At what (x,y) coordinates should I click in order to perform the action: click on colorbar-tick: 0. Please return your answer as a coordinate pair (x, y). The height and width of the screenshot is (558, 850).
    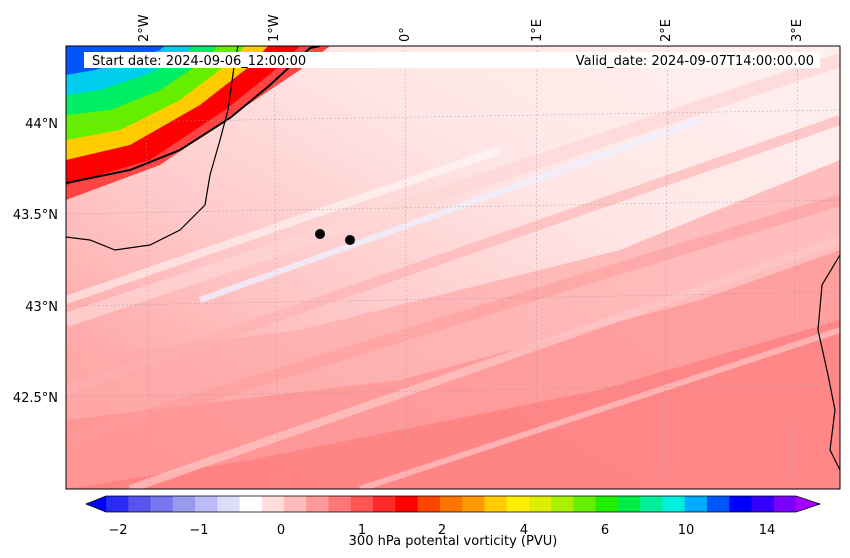
    Looking at the image, I should click on (281, 530).